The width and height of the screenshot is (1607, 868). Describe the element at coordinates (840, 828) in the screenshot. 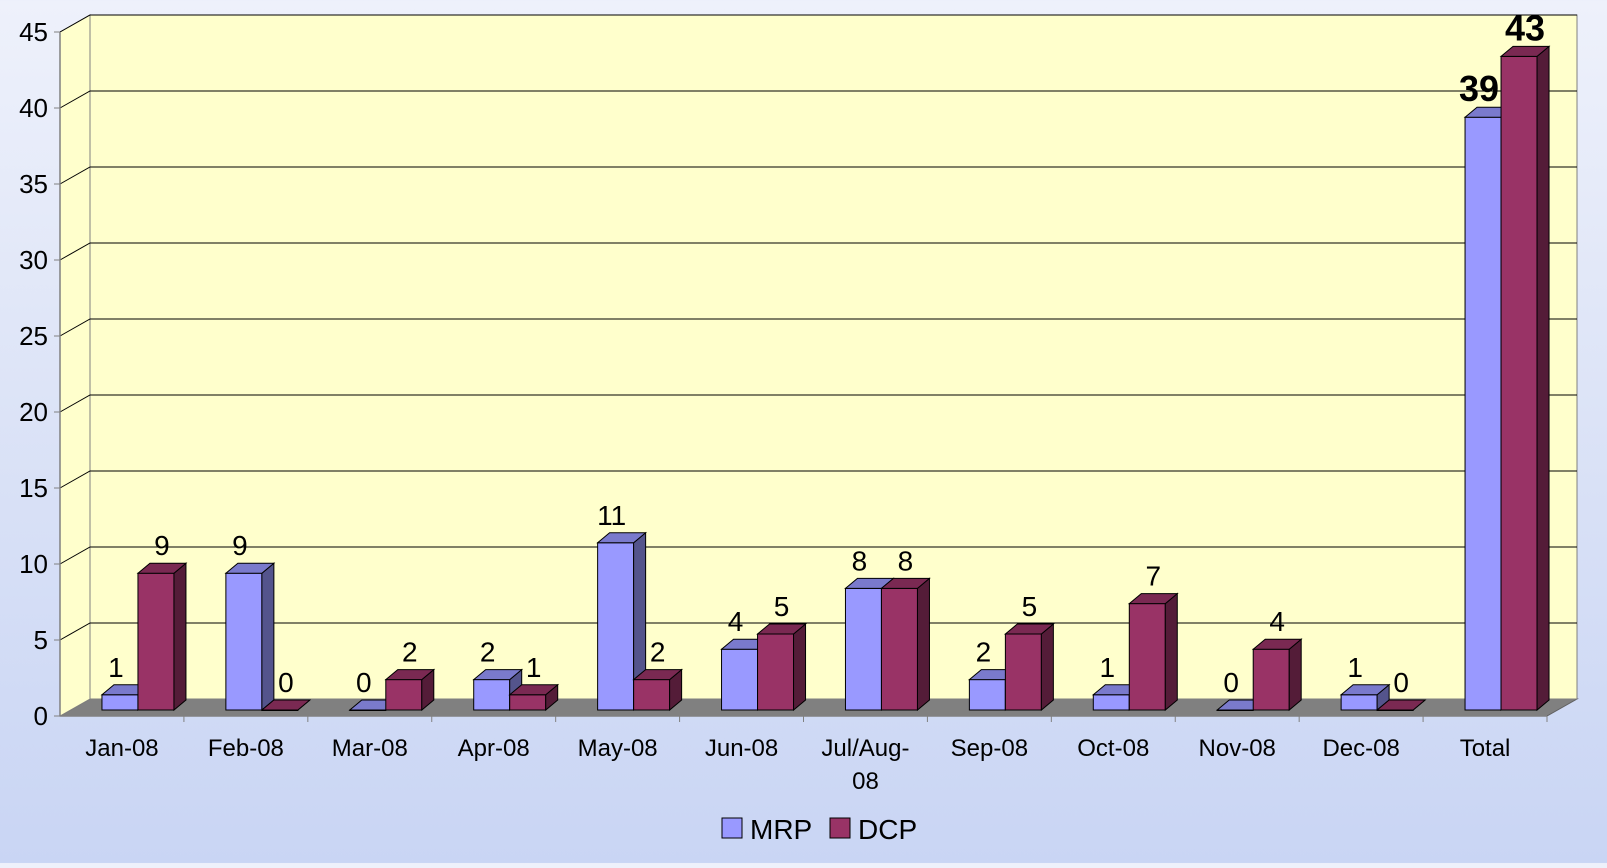

I see `legend-swatch-dcp` at that location.